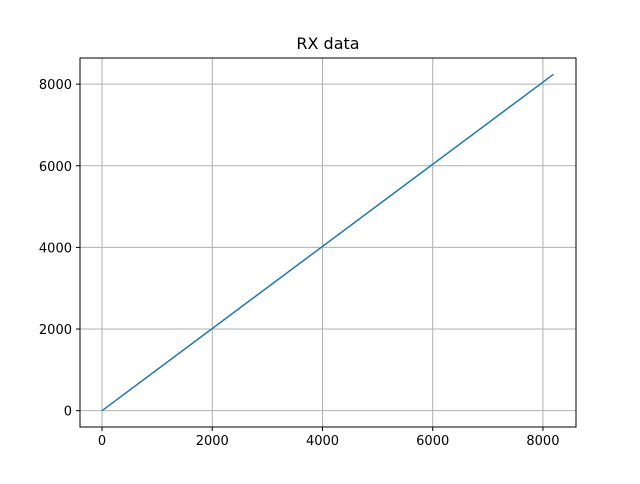 This screenshot has height=484, width=640. Describe the element at coordinates (102, 441) in the screenshot. I see `x-tick-label: 0` at that location.